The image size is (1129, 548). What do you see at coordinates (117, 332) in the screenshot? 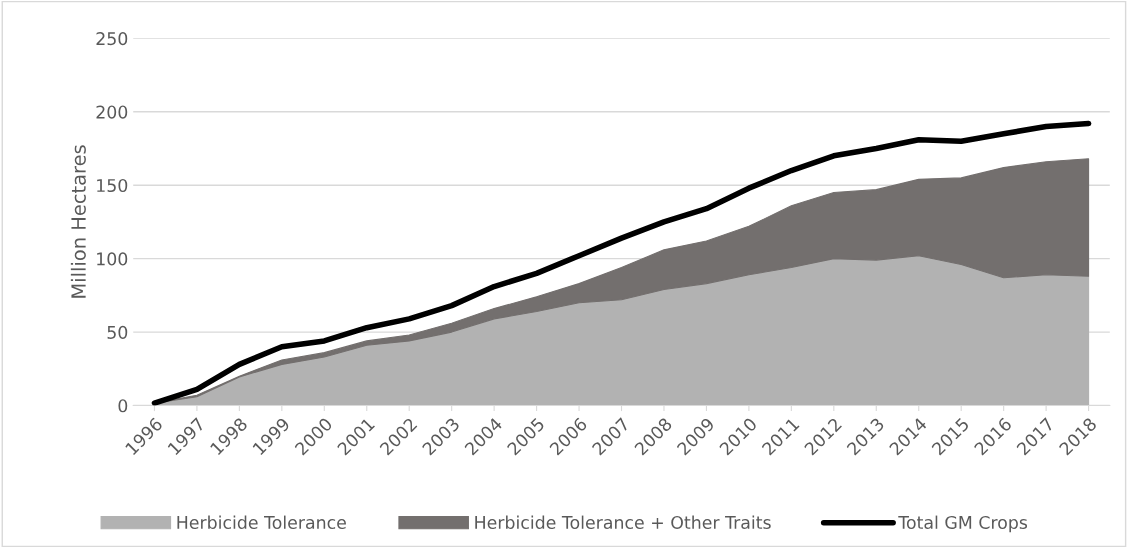
I see `y-tick-label: 50` at bounding box center [117, 332].